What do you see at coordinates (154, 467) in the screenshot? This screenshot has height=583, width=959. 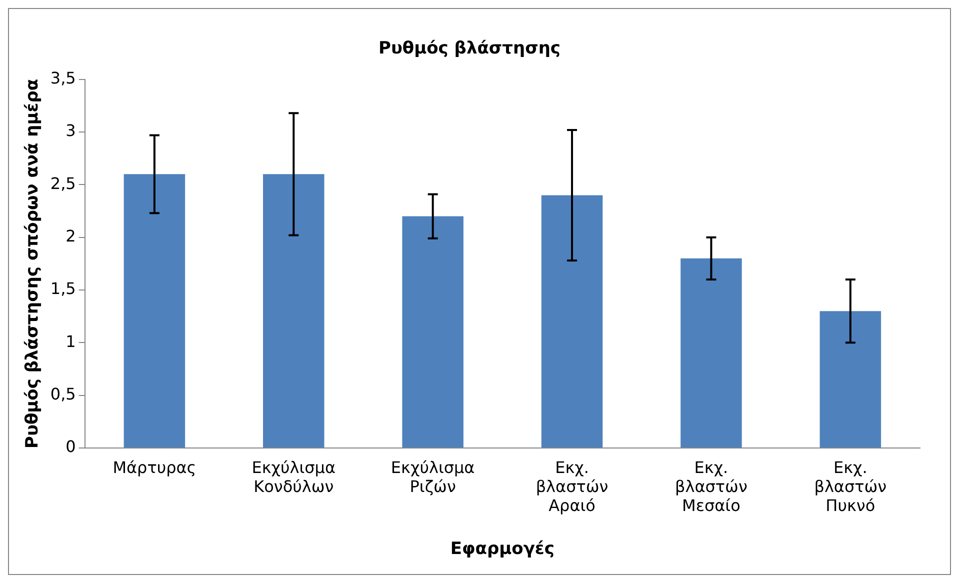 I see `x-tick-label: Μάρτυρας` at bounding box center [154, 467].